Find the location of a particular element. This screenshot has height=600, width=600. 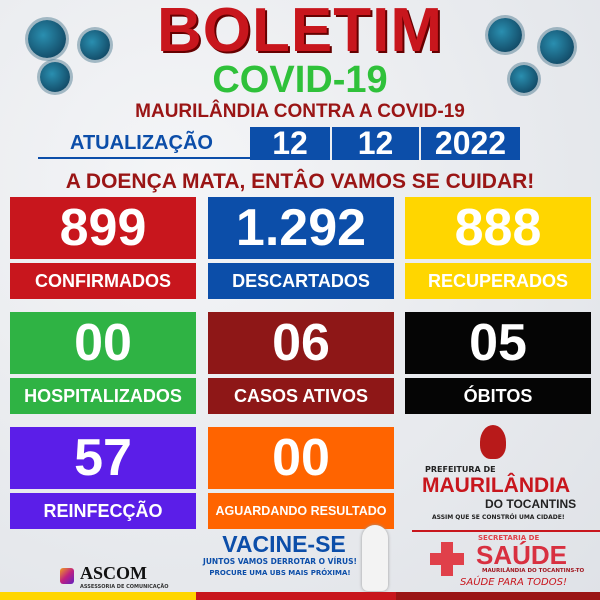

page-title: BOLETIM is located at coordinates (300, 32).